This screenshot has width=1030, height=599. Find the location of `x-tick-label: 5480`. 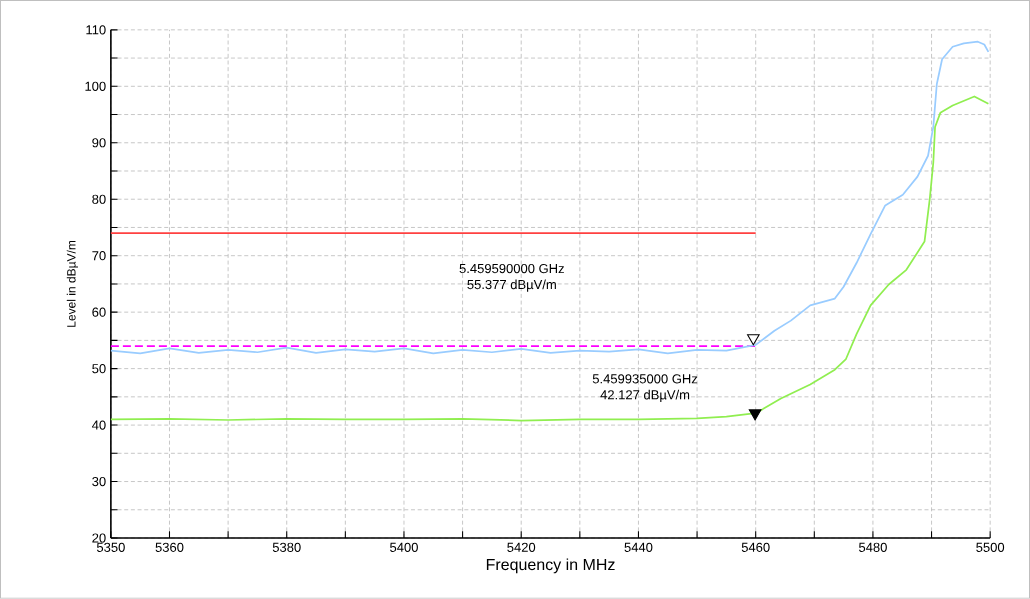

x-tick-label: 5480 is located at coordinates (872, 547).